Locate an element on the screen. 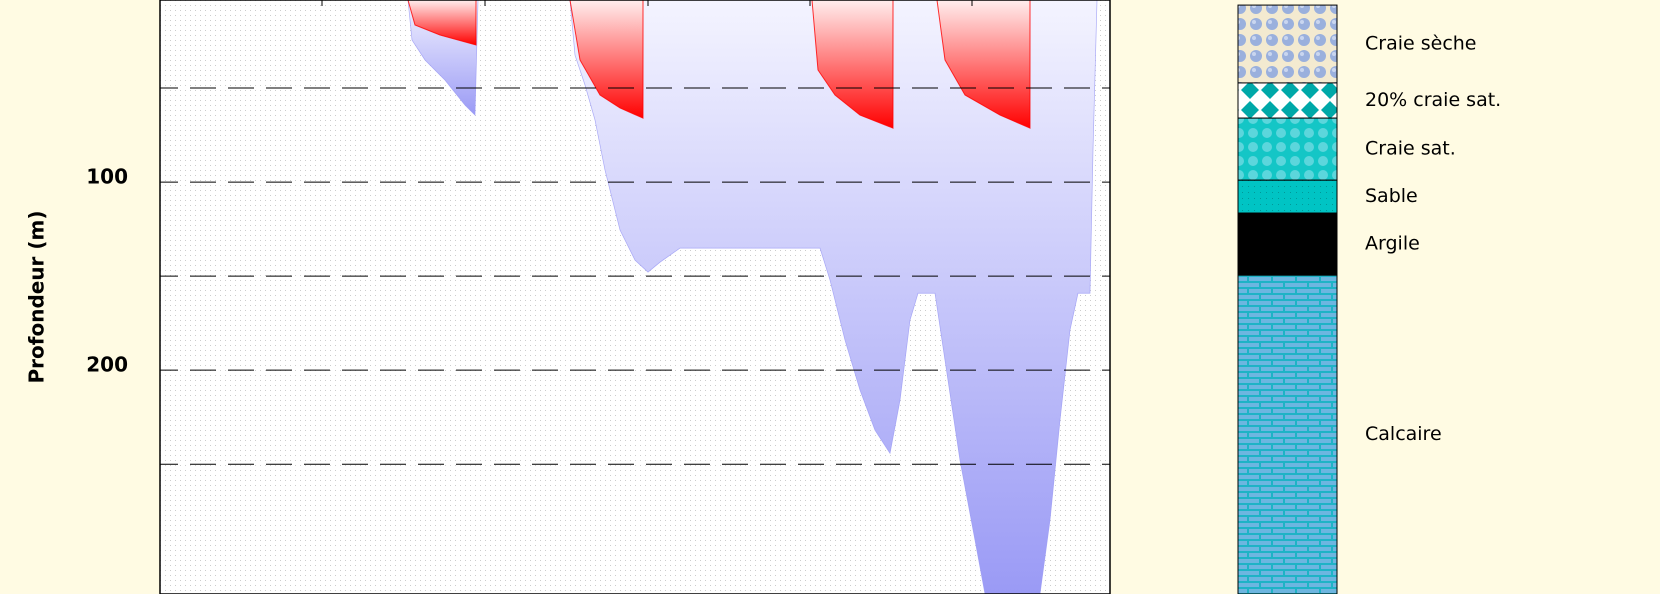 The width and height of the screenshot is (1660, 594). stratum-label: 20% craie sat. is located at coordinates (1433, 100).